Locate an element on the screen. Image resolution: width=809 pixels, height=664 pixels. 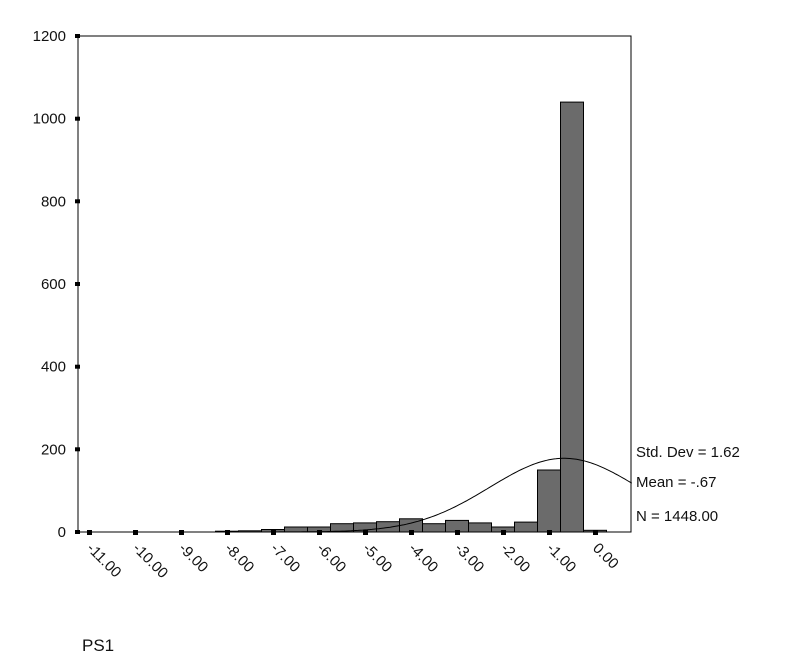
stat-mean: Mean = -.67 is located at coordinates (676, 482).